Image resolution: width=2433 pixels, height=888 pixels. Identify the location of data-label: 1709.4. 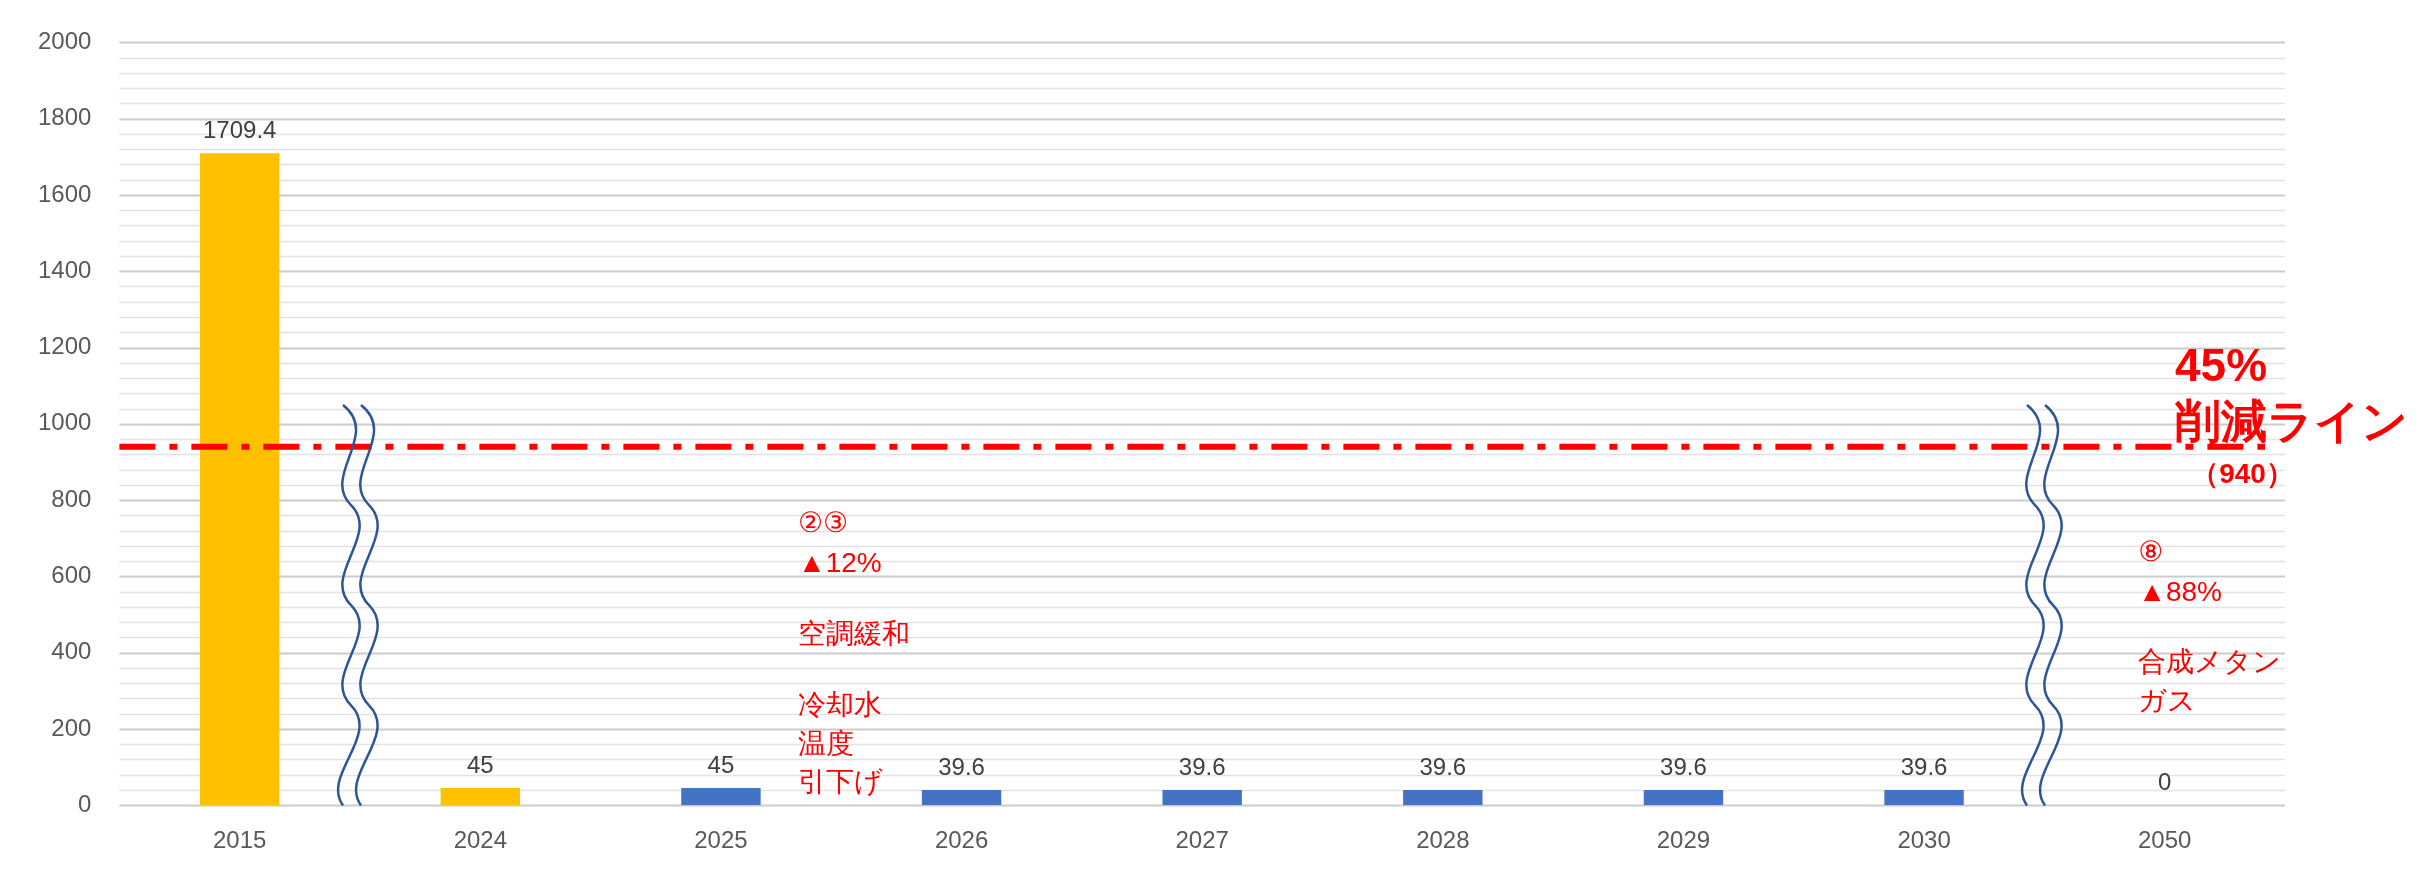
(240, 129).